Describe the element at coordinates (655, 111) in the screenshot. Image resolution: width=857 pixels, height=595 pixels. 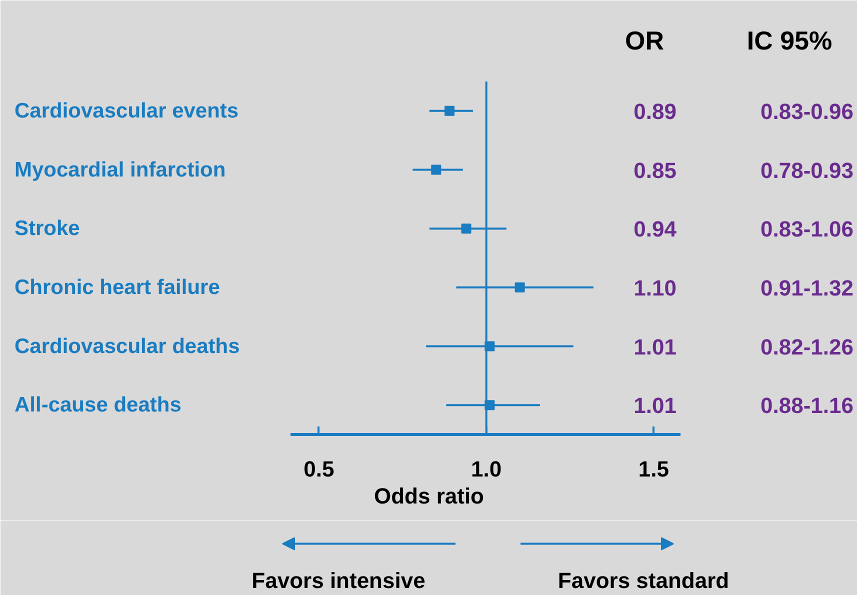
I see `annotation: 0.89` at that location.